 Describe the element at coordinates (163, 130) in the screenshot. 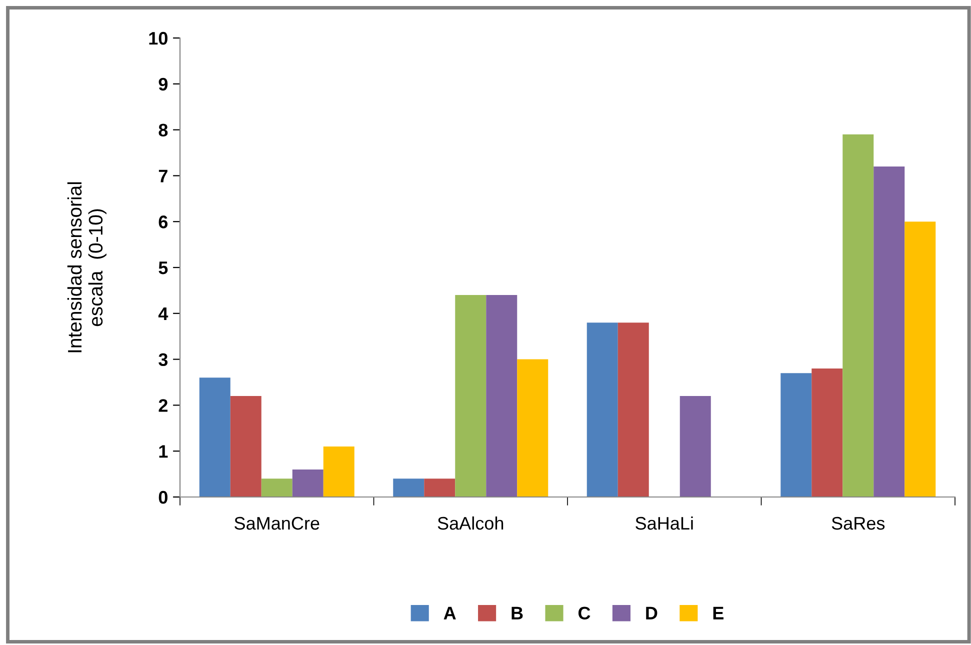

I see `y-tick-label: 8` at that location.